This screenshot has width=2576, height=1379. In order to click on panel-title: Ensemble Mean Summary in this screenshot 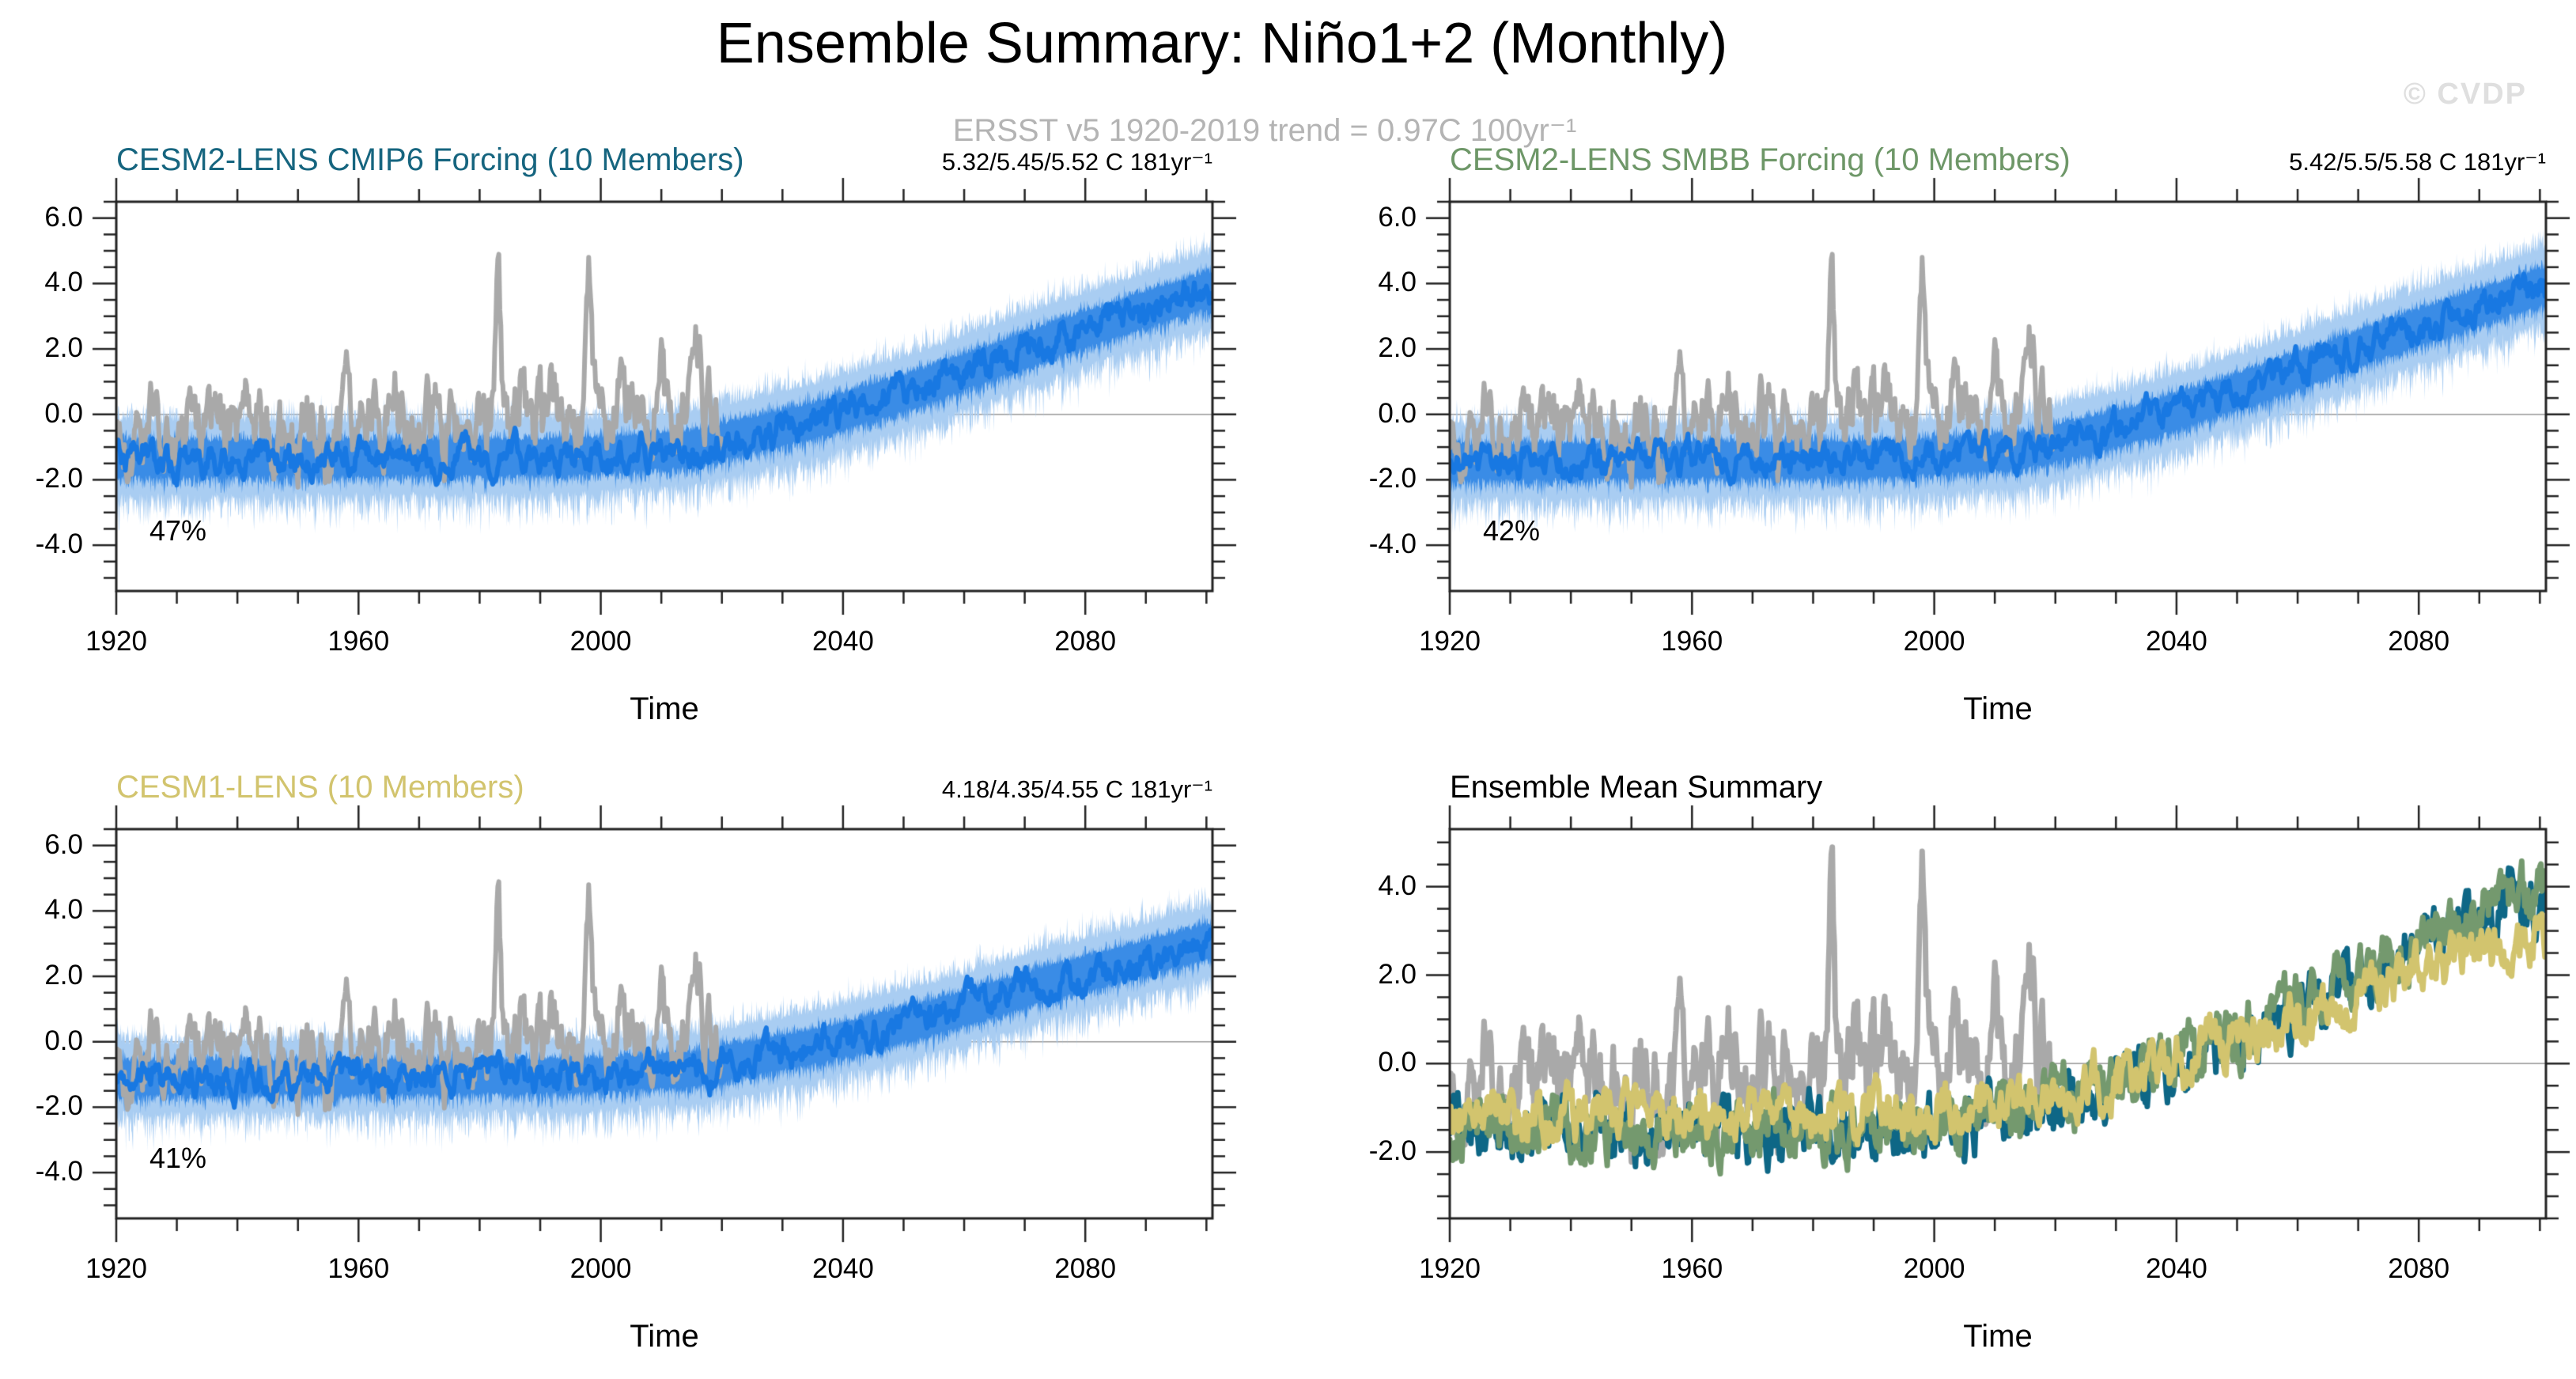, I will do `click(1637, 787)`.